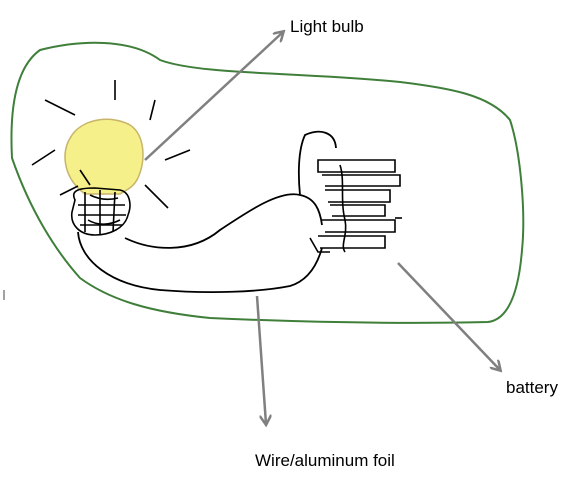 The width and height of the screenshot is (577, 483). Describe the element at coordinates (325, 460) in the screenshot. I see `wire-label: Wire/aluminum foil` at that location.